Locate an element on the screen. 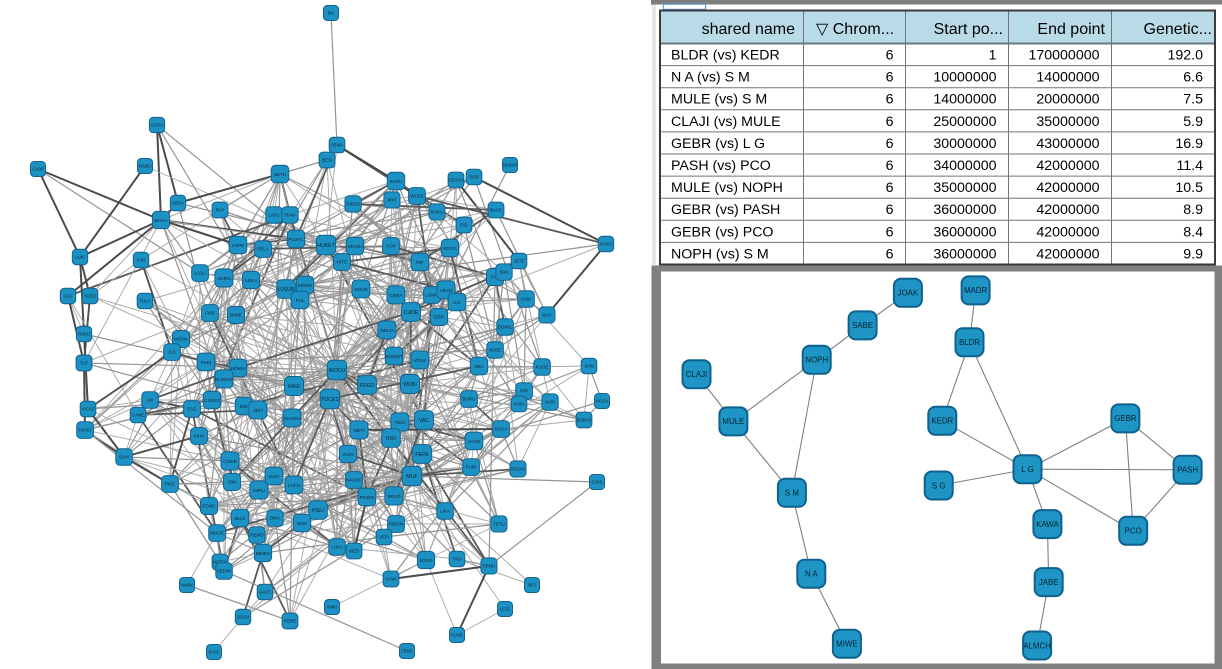  svg-text: POGO is located at coordinates (367, 498).